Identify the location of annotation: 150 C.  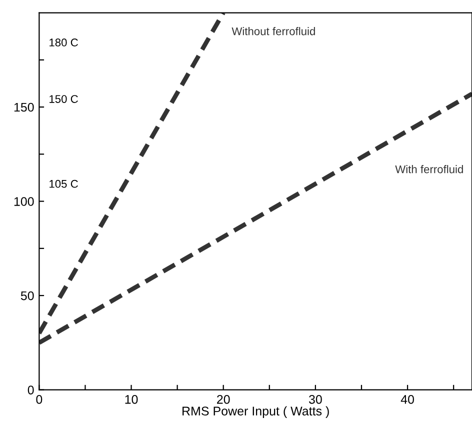
(64, 99).